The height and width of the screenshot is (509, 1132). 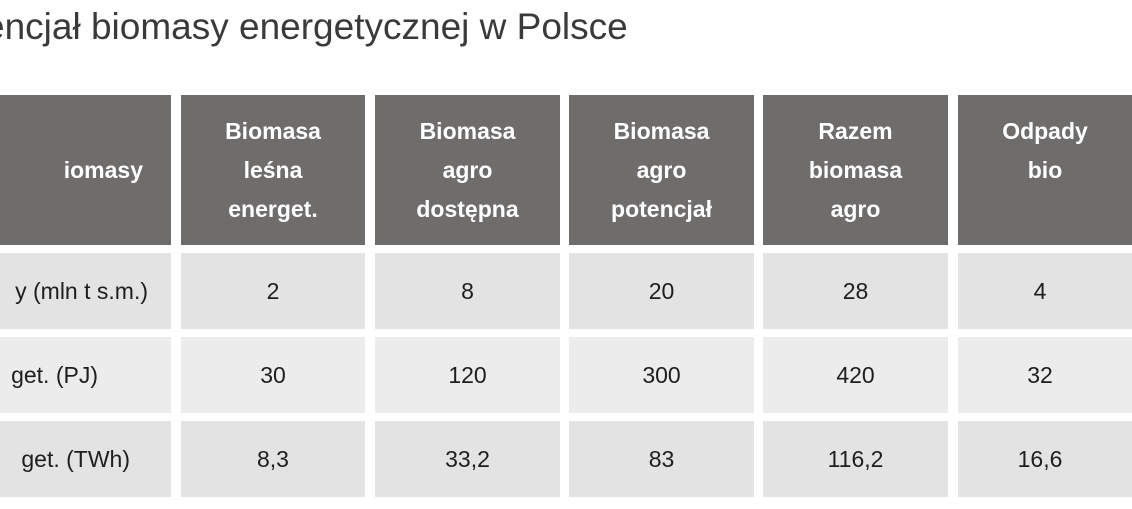 I want to click on table-cell: 16,6, so click(x=1045, y=459).